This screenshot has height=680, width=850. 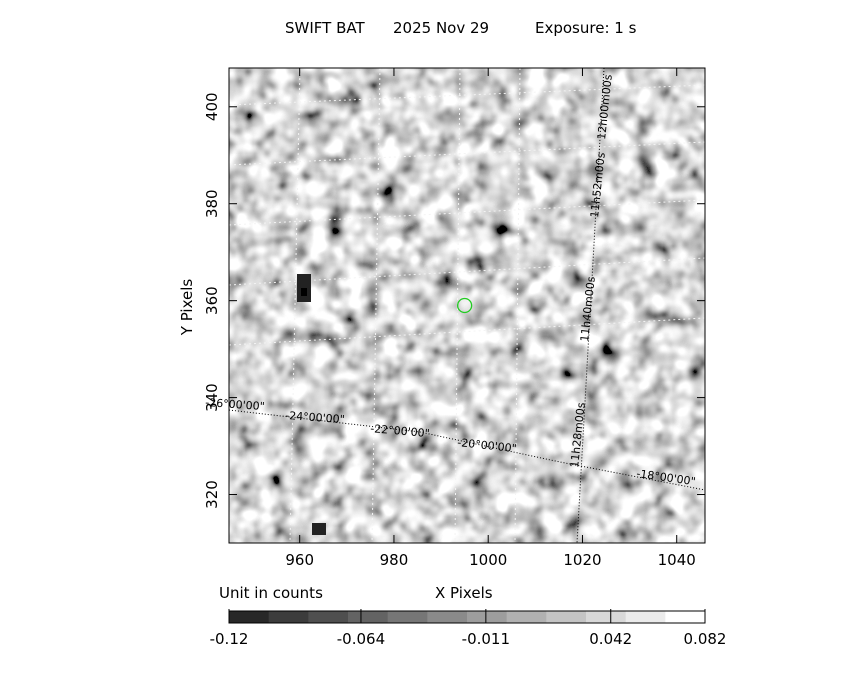 What do you see at coordinates (212, 494) in the screenshot?
I see `y-tick-label: 320` at bounding box center [212, 494].